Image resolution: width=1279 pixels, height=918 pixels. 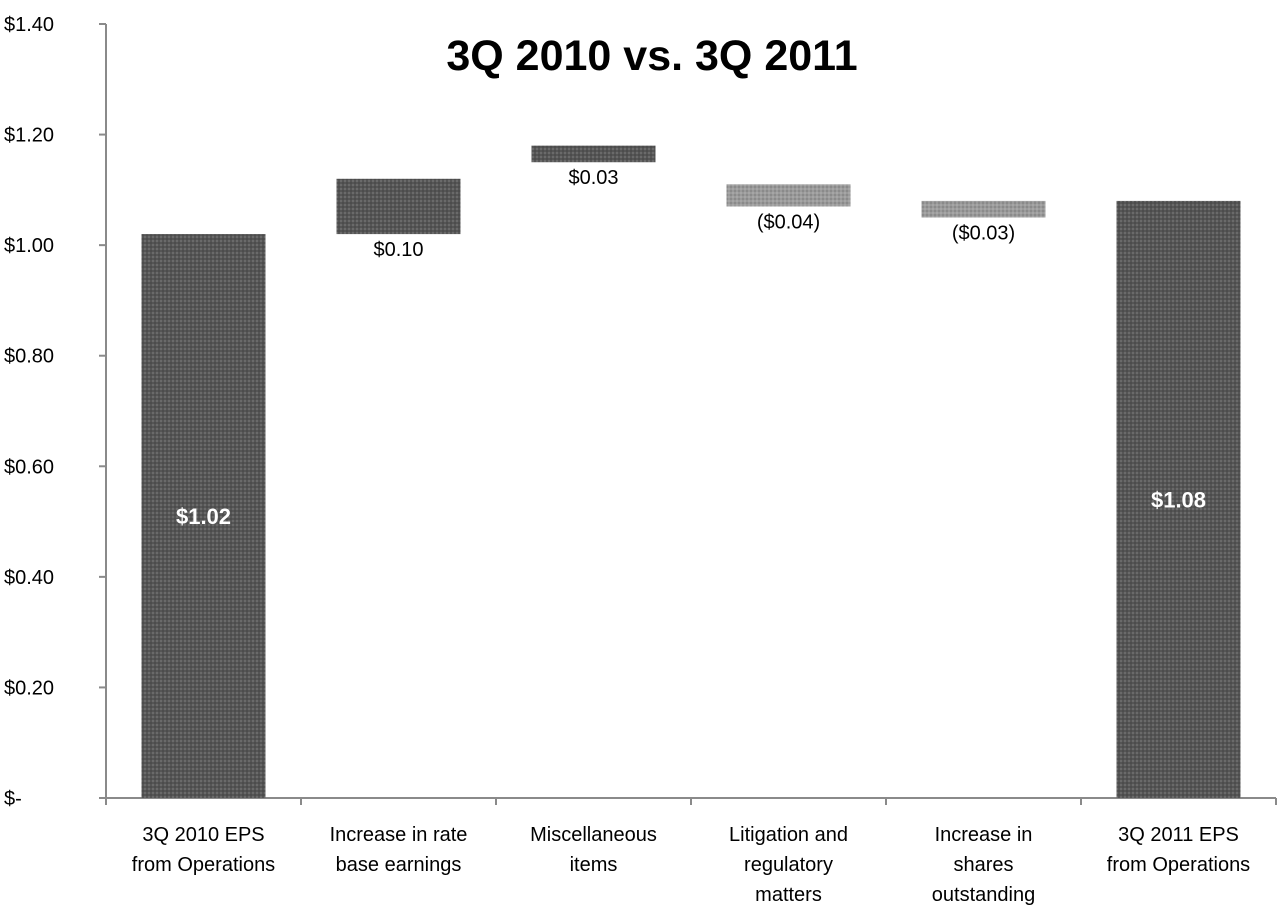 I want to click on y-tick-label: $1.20, so click(x=29, y=136).